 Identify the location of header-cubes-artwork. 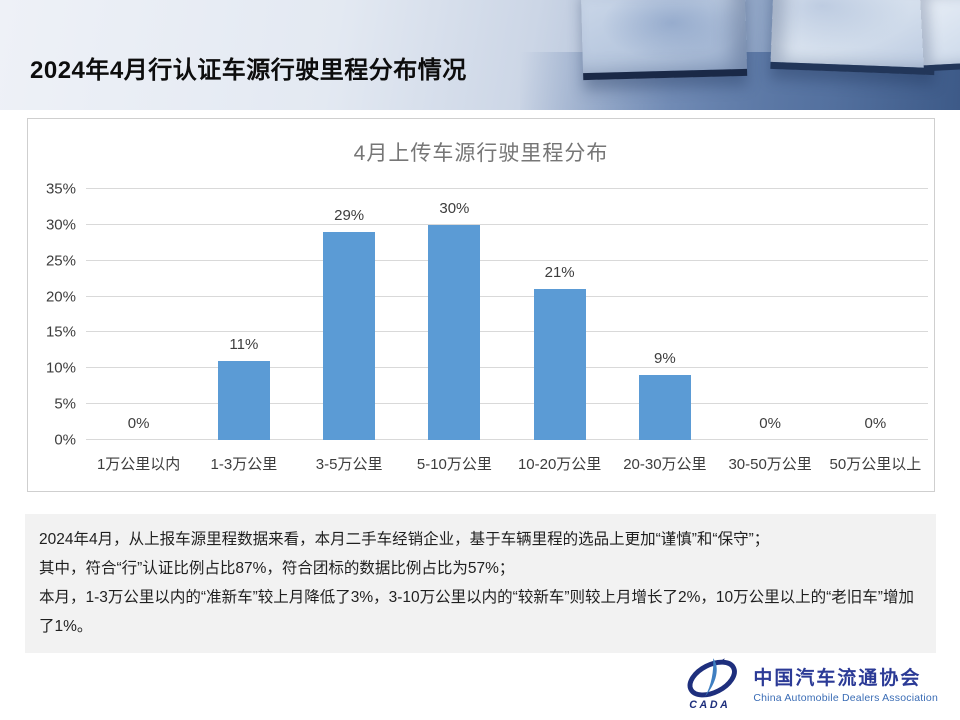
(740, 55).